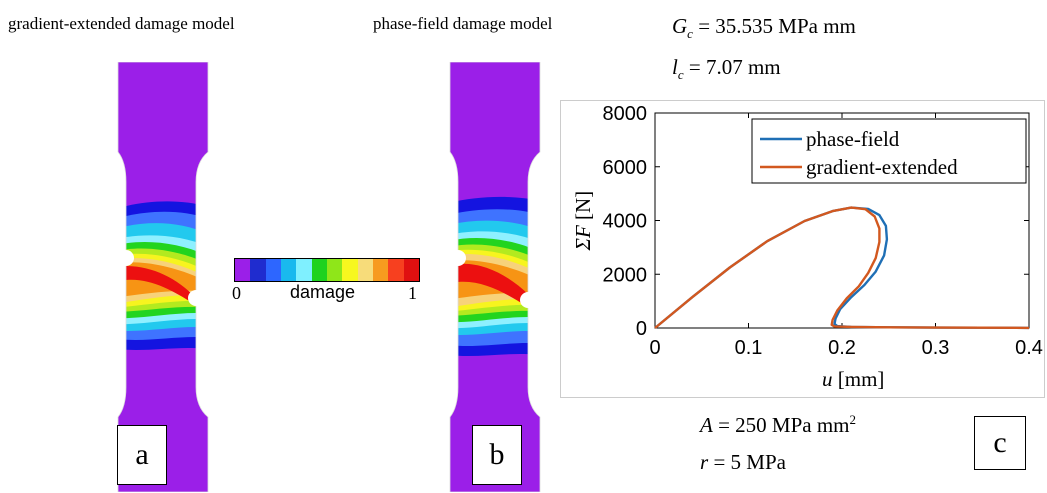 This screenshot has width=1047, height=493. What do you see at coordinates (196, 298) in the screenshot?
I see `specimen-a-notch-right` at bounding box center [196, 298].